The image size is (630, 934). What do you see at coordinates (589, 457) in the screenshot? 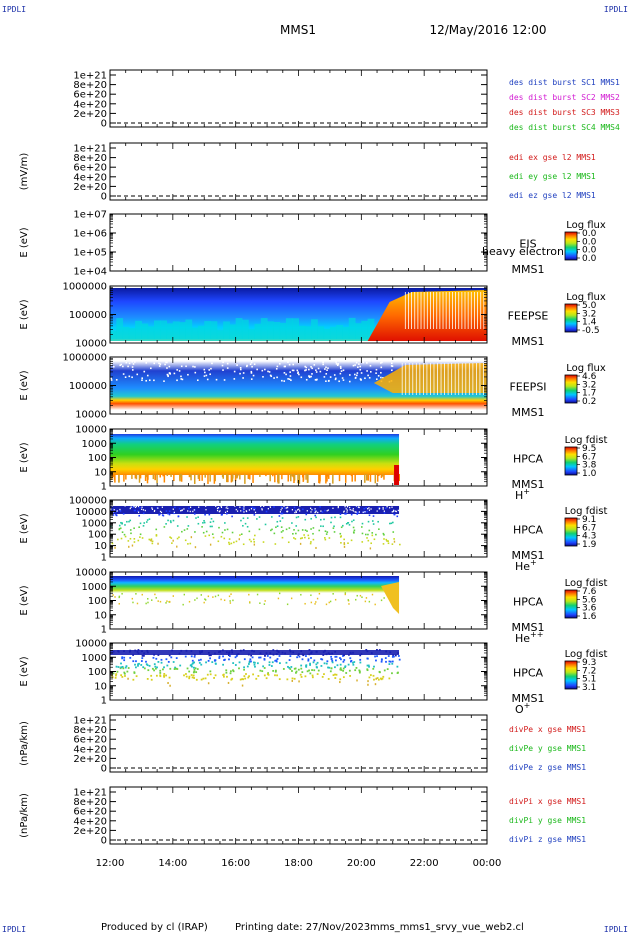
I see `colorbar-value: 6.7` at bounding box center [589, 457].